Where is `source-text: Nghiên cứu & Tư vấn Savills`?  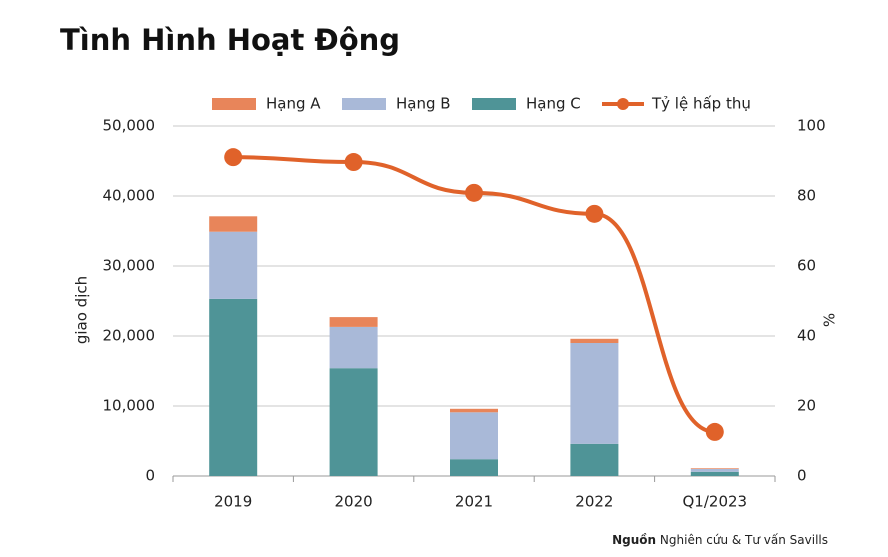 source-text: Nghiên cứu & Tư vấn Savills is located at coordinates (744, 540).